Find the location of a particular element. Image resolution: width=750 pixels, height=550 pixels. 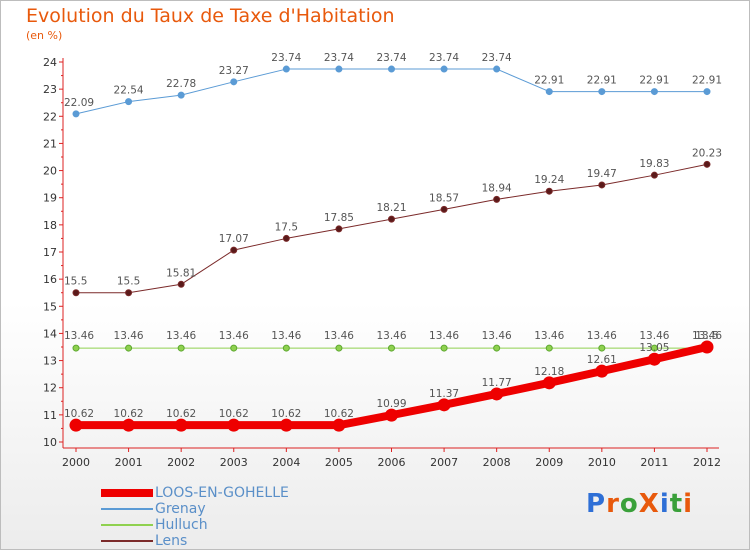

legend-swatch-lens is located at coordinates (127, 541).